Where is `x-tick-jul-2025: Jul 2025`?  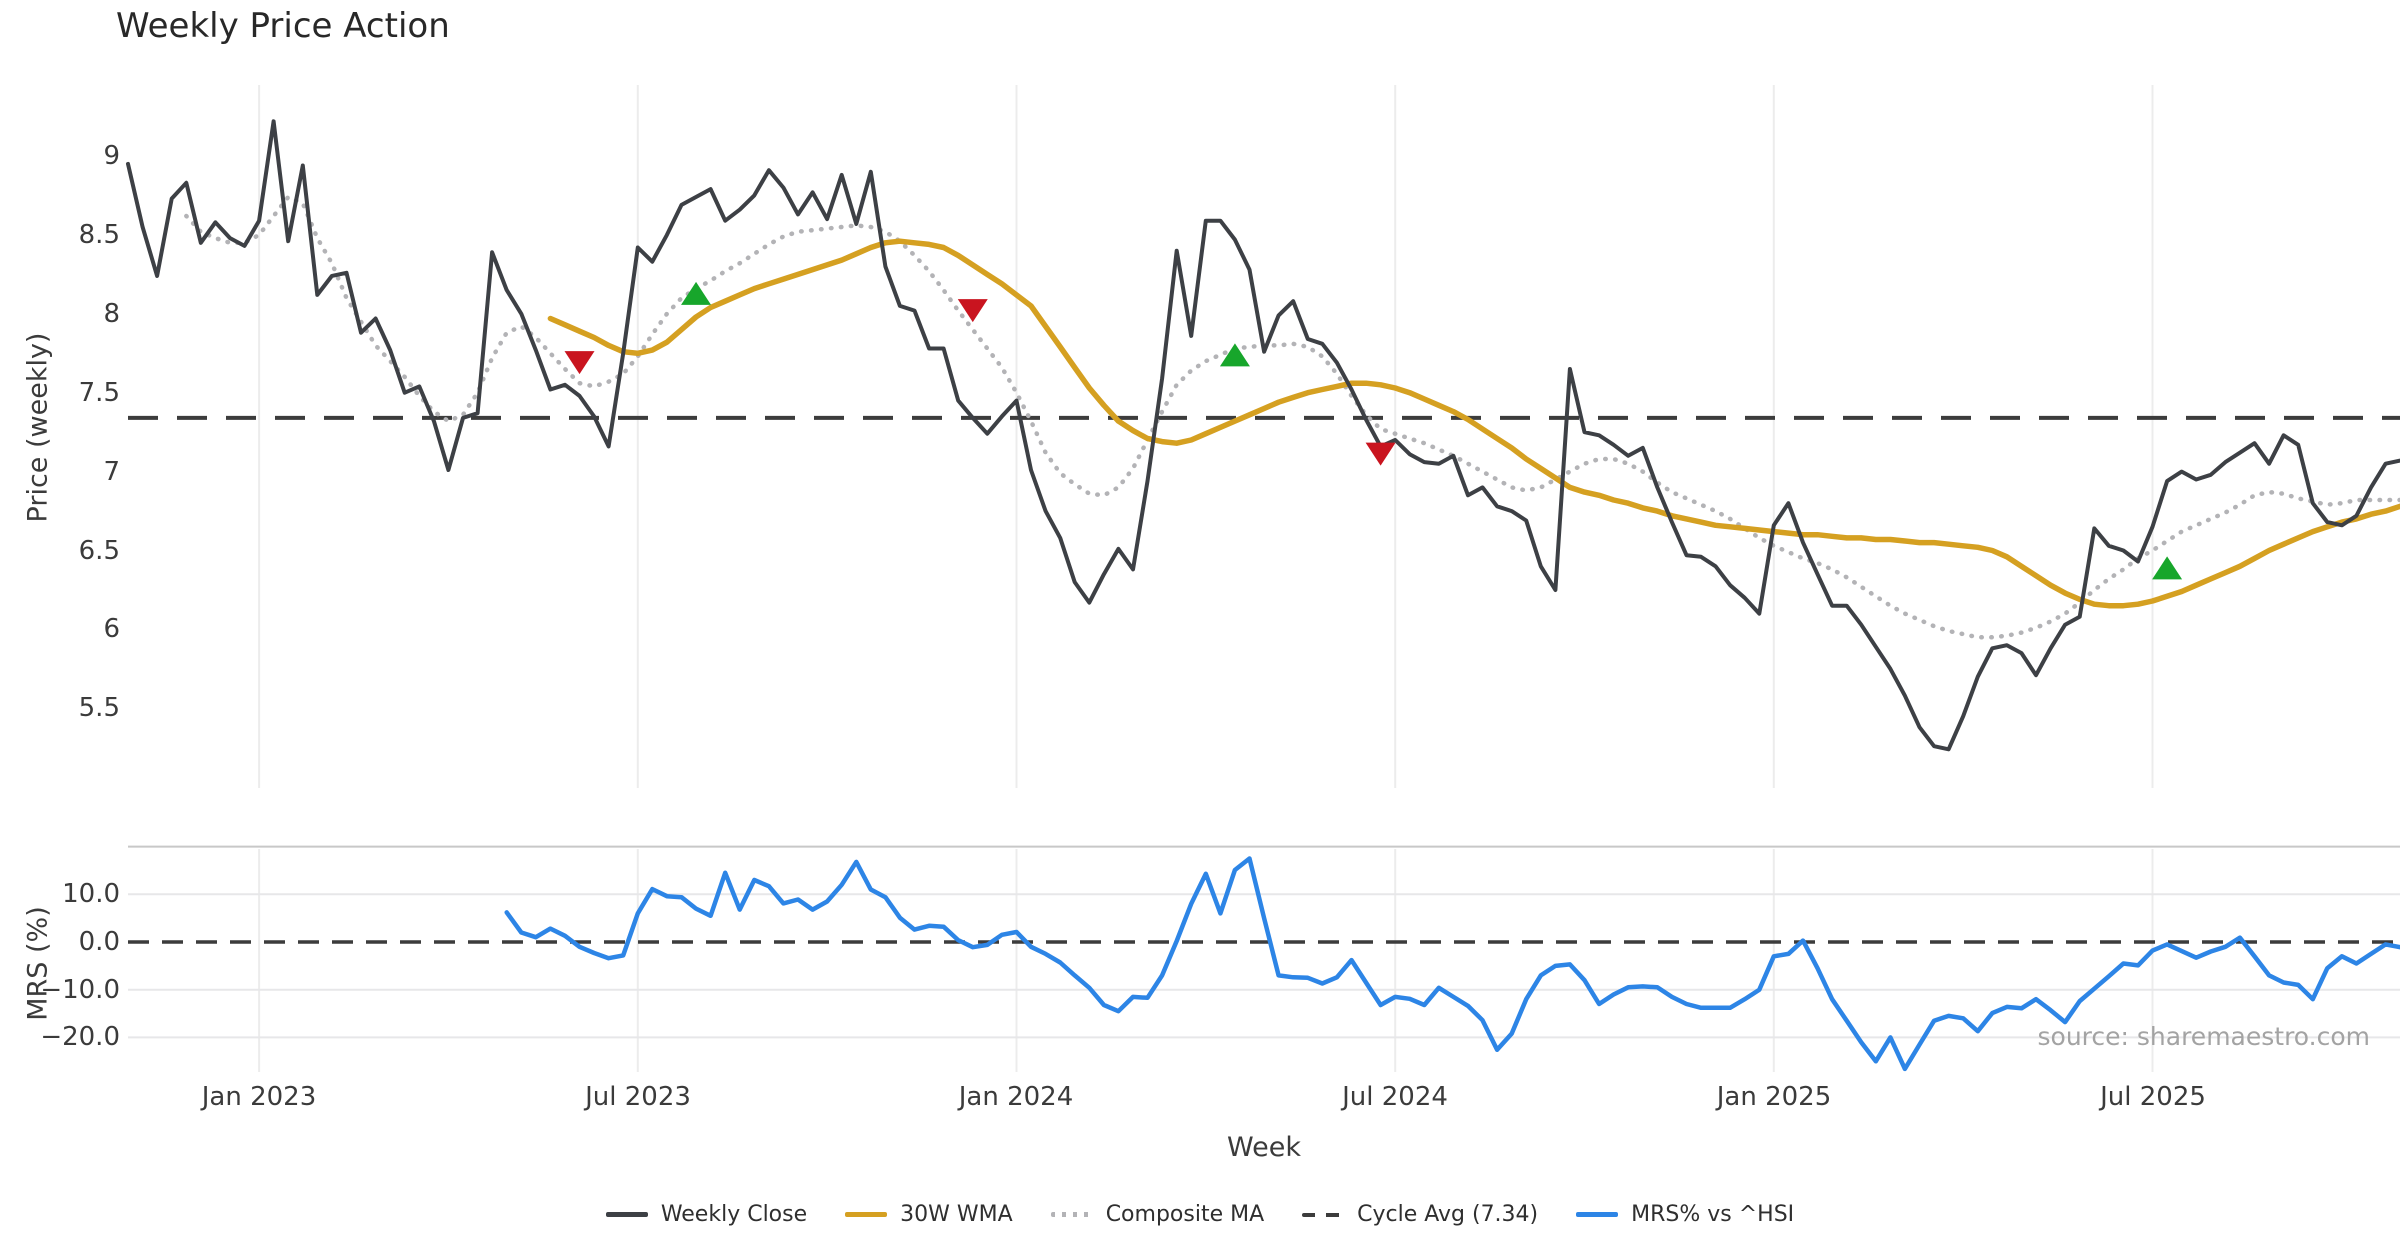
x-tick-jul-2025: Jul 2025 is located at coordinates (2153, 1097).